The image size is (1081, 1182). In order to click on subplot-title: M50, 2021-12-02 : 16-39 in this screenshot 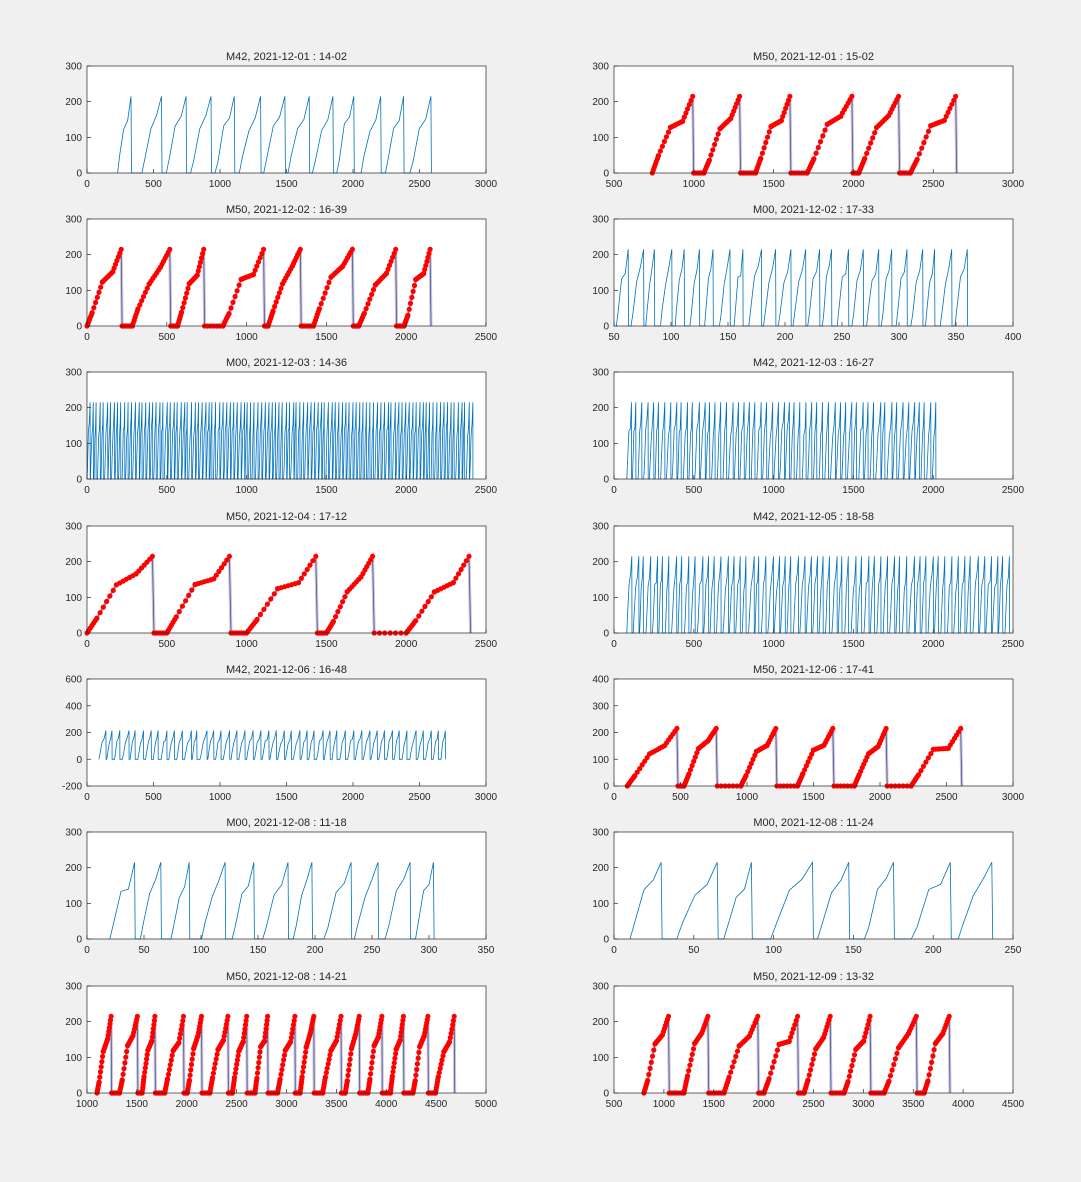, I will do `click(286, 210)`.